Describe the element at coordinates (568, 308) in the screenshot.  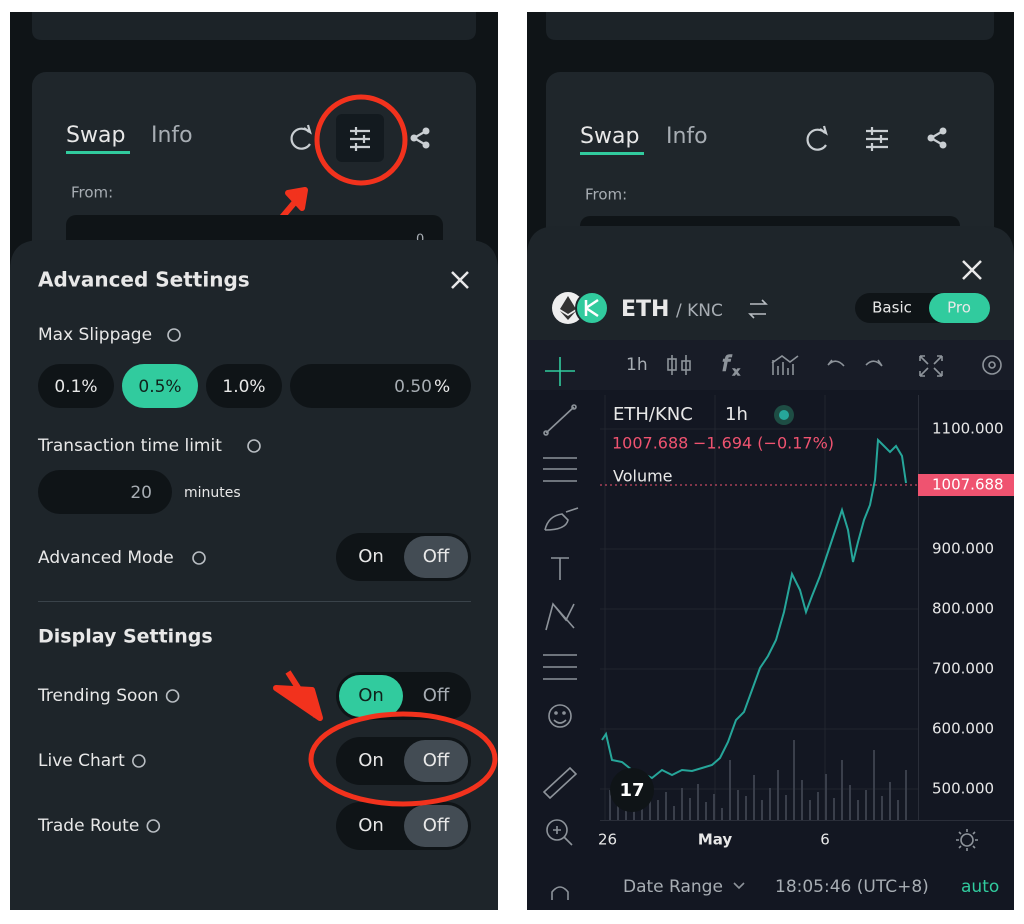
I see `eth-glyph` at that location.